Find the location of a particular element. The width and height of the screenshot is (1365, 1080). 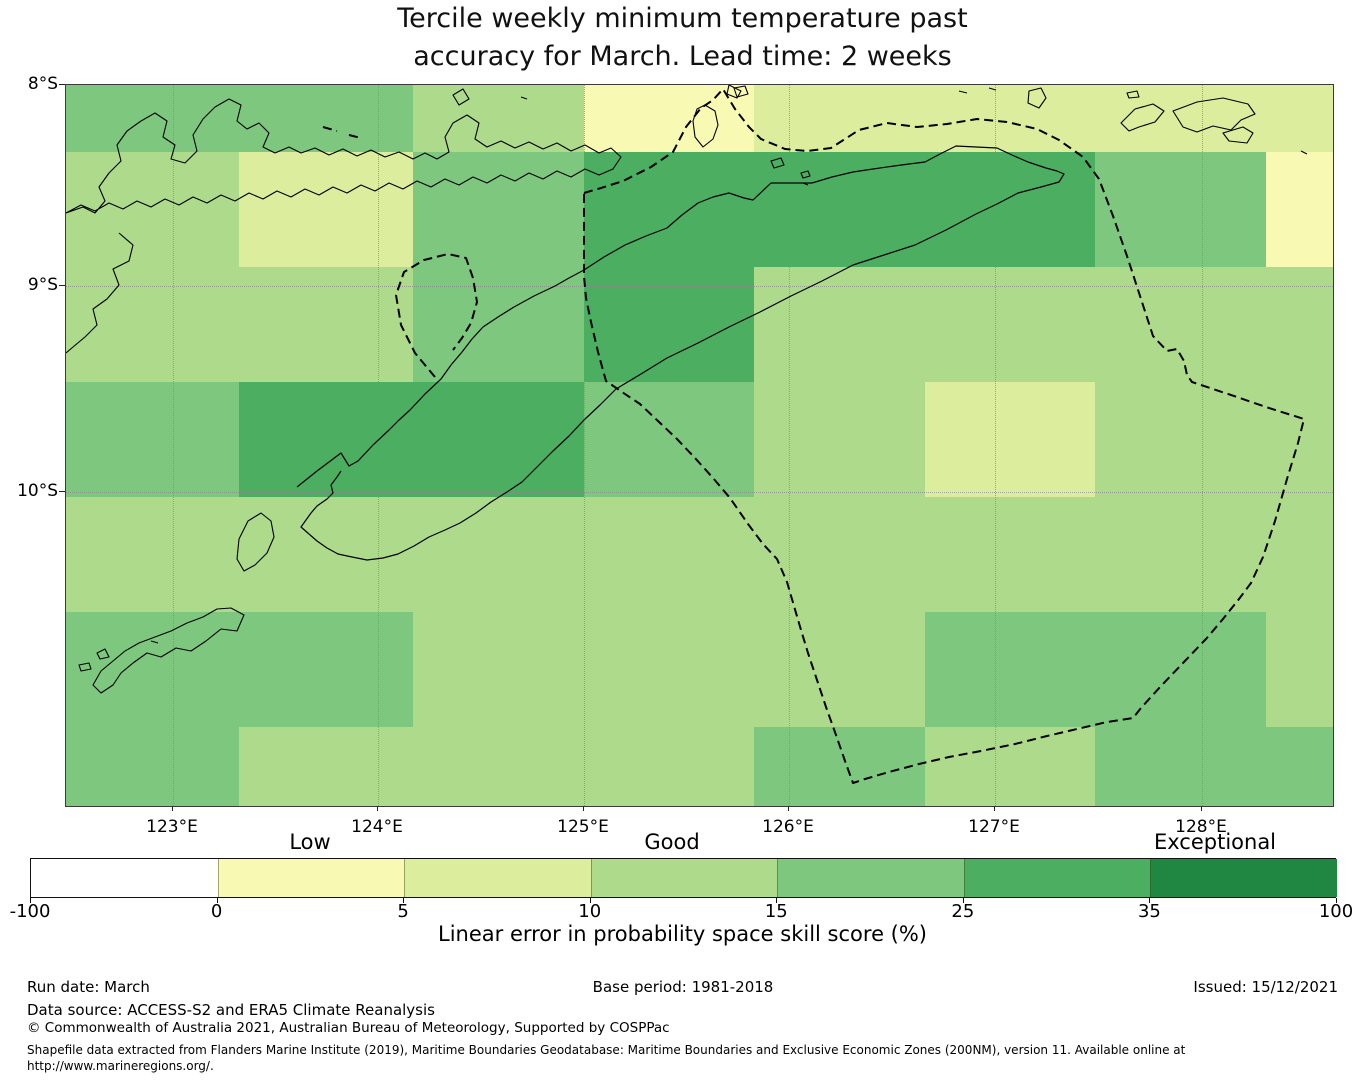

colorbar-tick-label: -100 is located at coordinates (30, 911).